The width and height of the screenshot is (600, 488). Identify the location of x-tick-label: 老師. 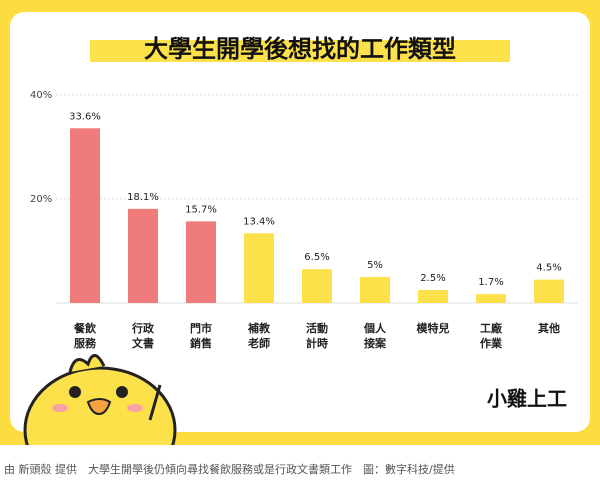
(258, 343).